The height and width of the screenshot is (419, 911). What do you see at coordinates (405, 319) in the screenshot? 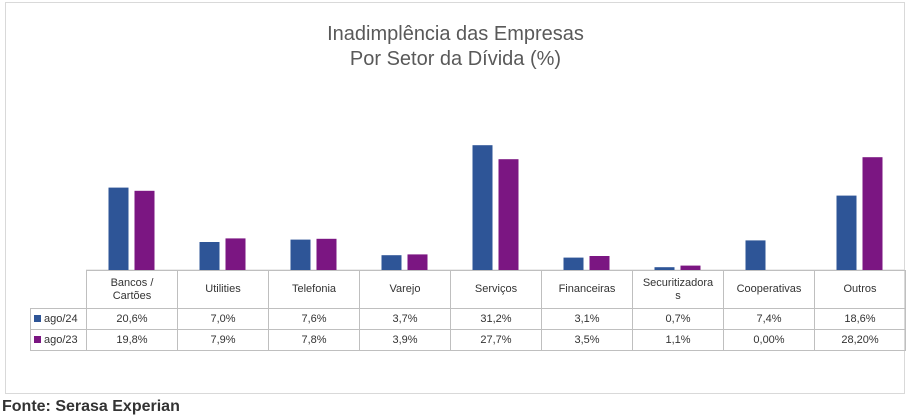
I see `data-label-ago24-4: 3,7%` at bounding box center [405, 319].